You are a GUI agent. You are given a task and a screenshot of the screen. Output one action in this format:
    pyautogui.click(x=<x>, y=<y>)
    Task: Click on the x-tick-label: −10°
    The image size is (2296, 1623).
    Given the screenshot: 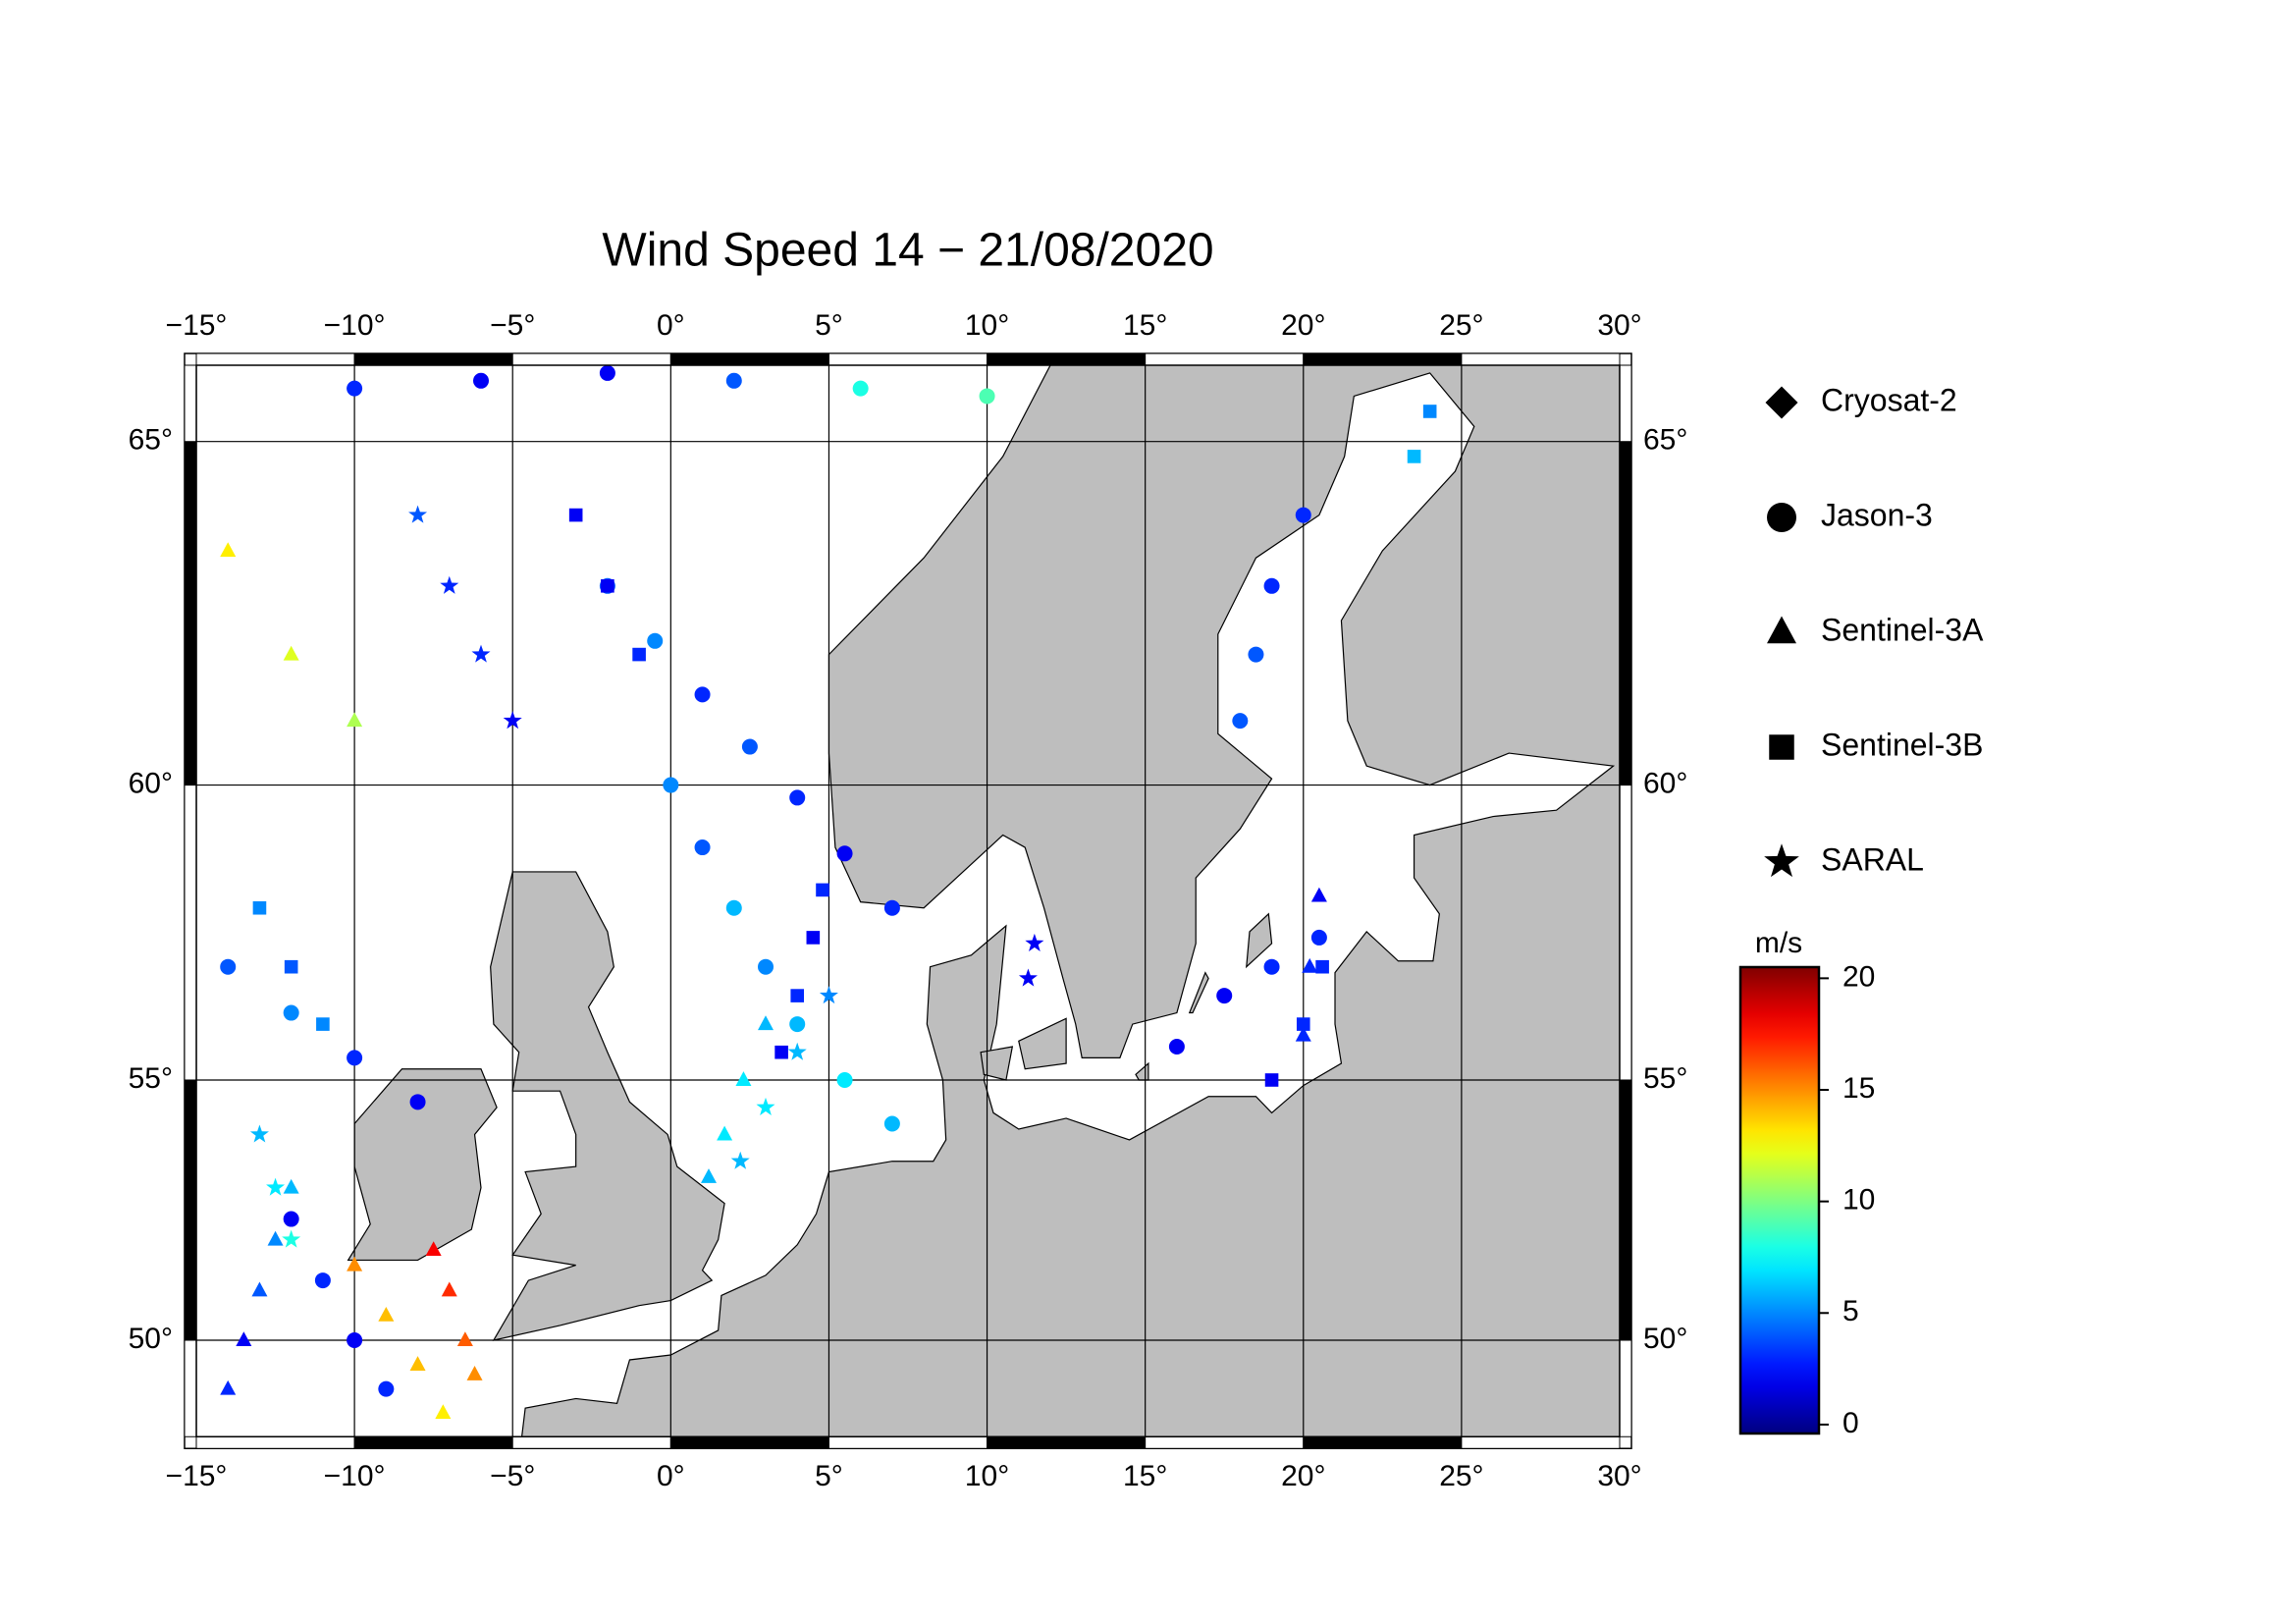 What is the action you would take?
    pyautogui.click(x=355, y=1476)
    